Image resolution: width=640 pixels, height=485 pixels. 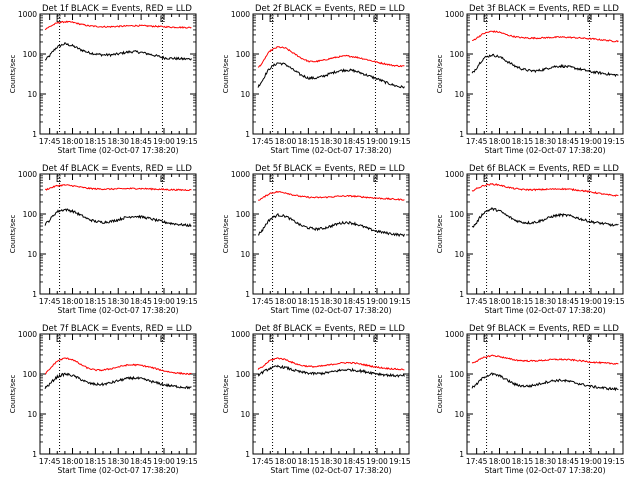 I want to click on panel-title: Det 3f BLACK = Events, RED = LLD, so click(x=544, y=9).